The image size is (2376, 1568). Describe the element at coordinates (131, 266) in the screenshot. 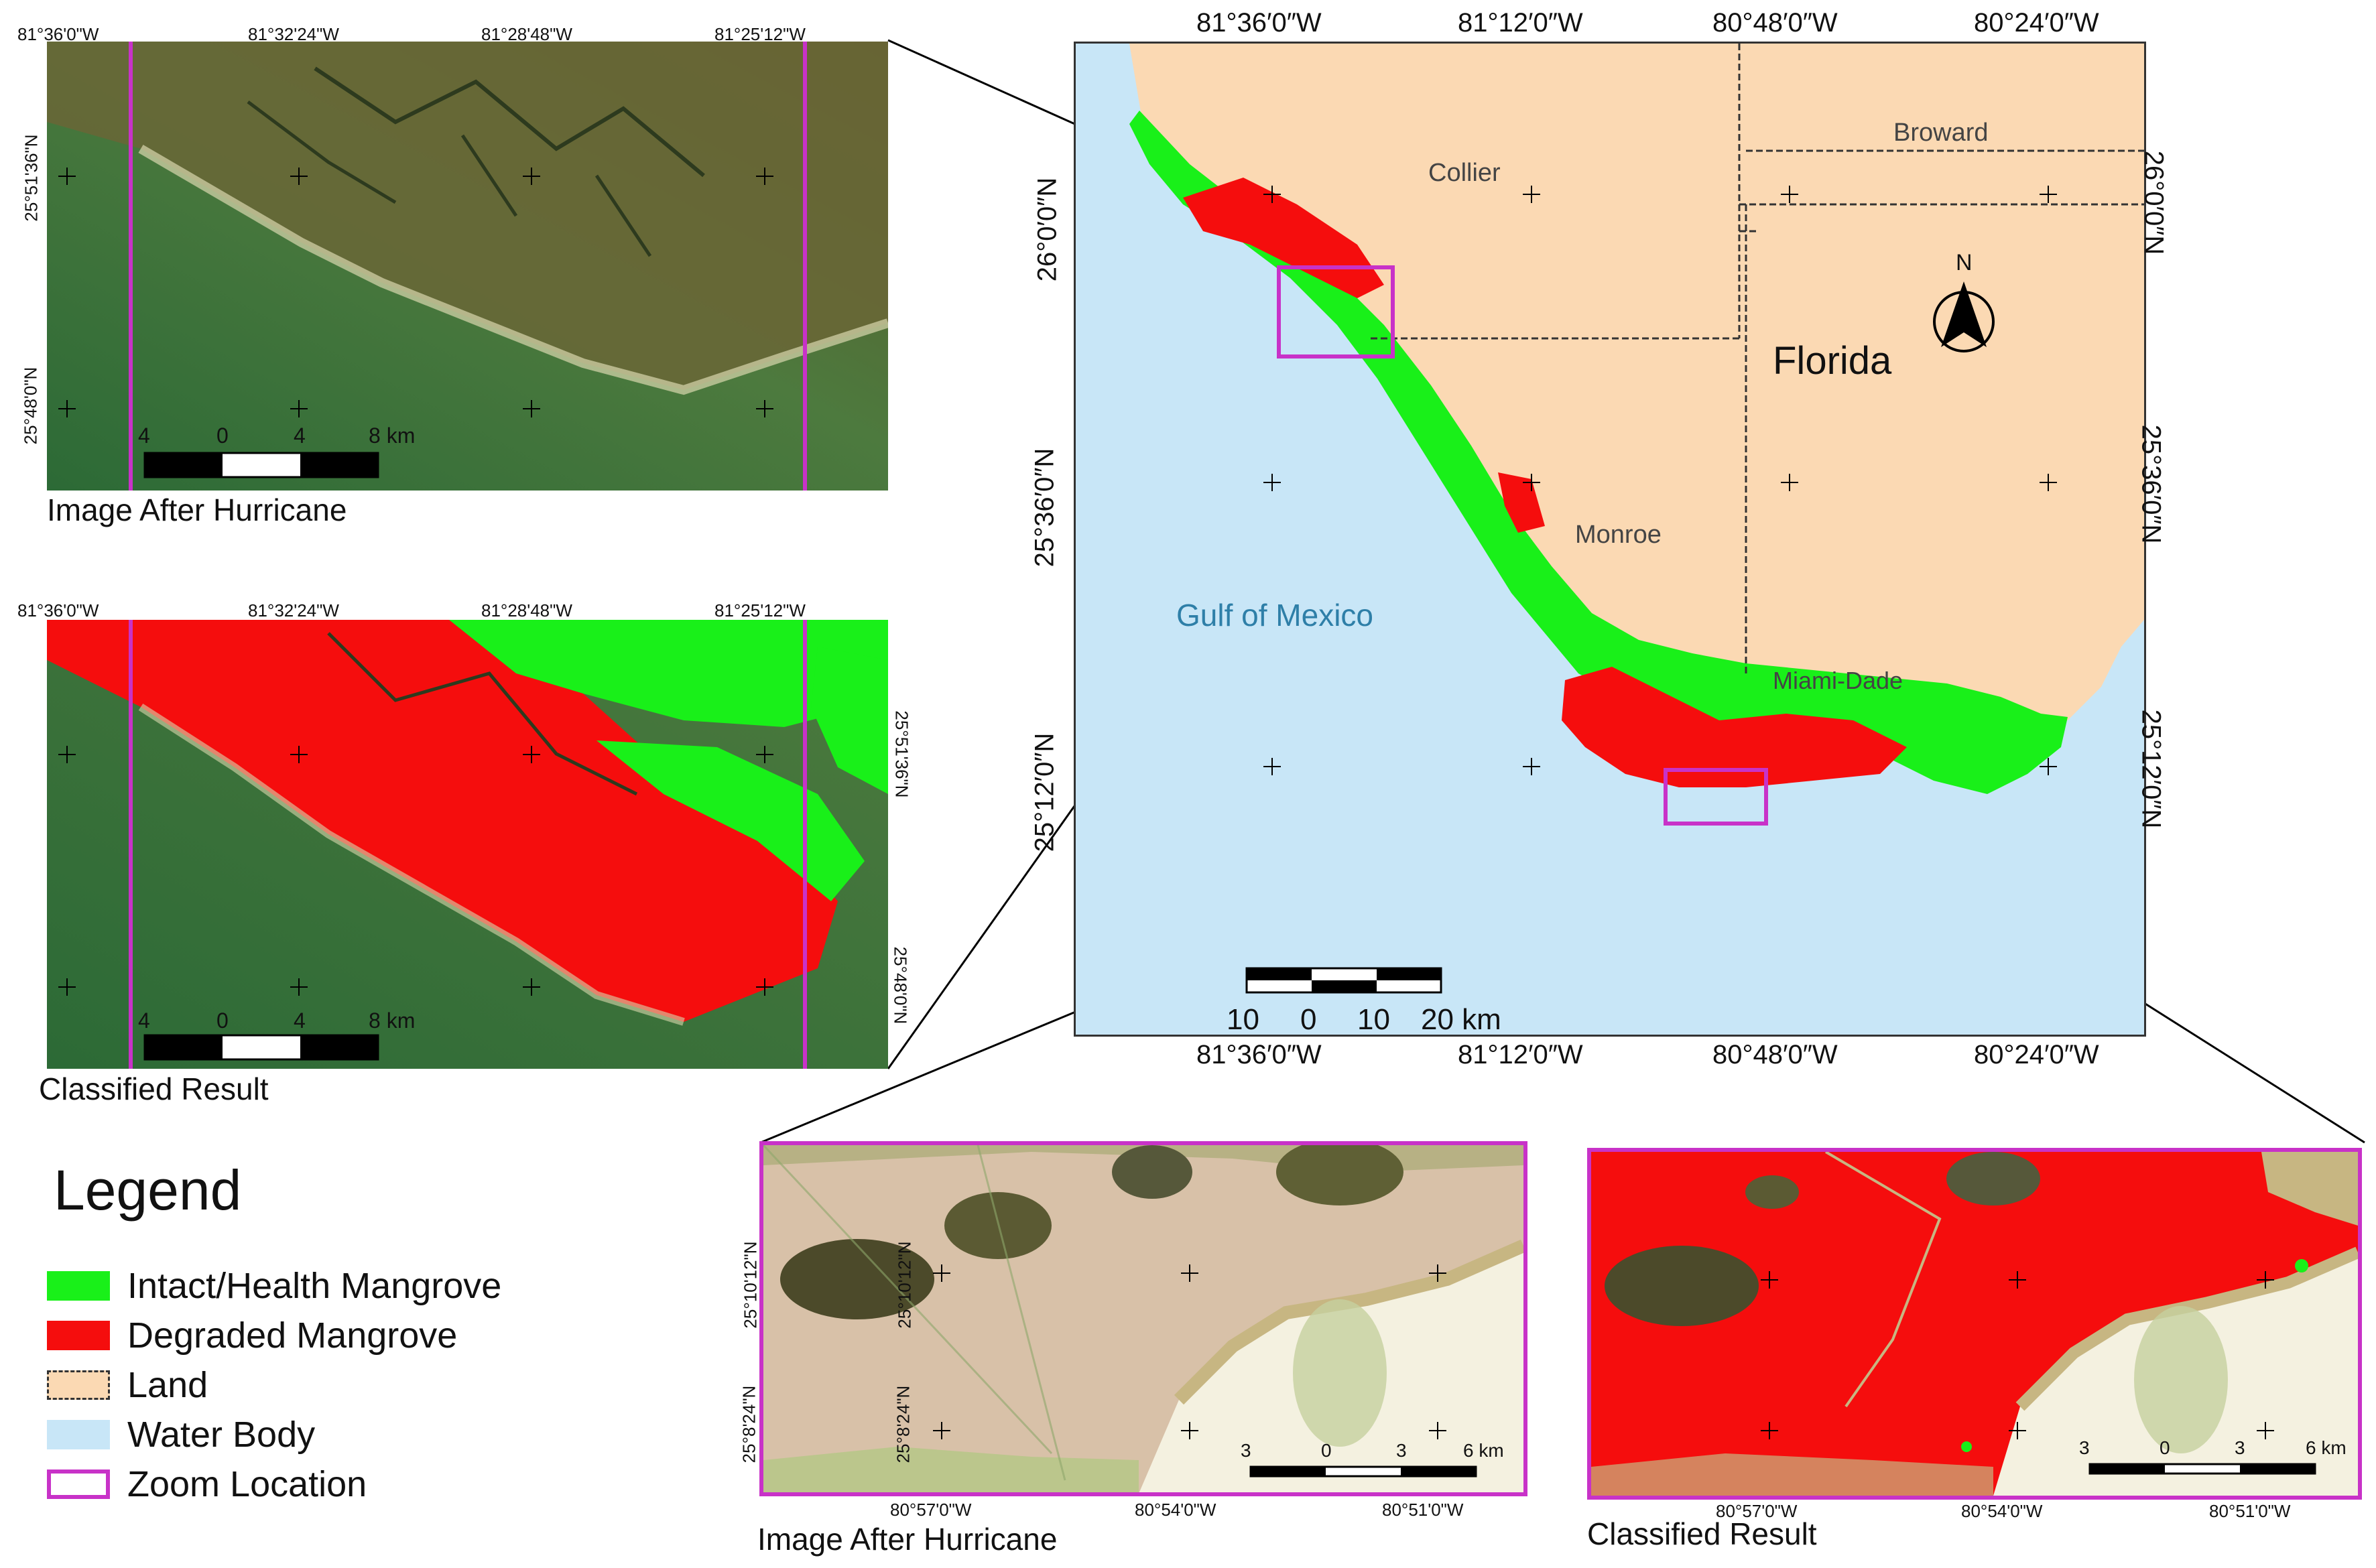

I see `zoom-frame-left-edge` at that location.